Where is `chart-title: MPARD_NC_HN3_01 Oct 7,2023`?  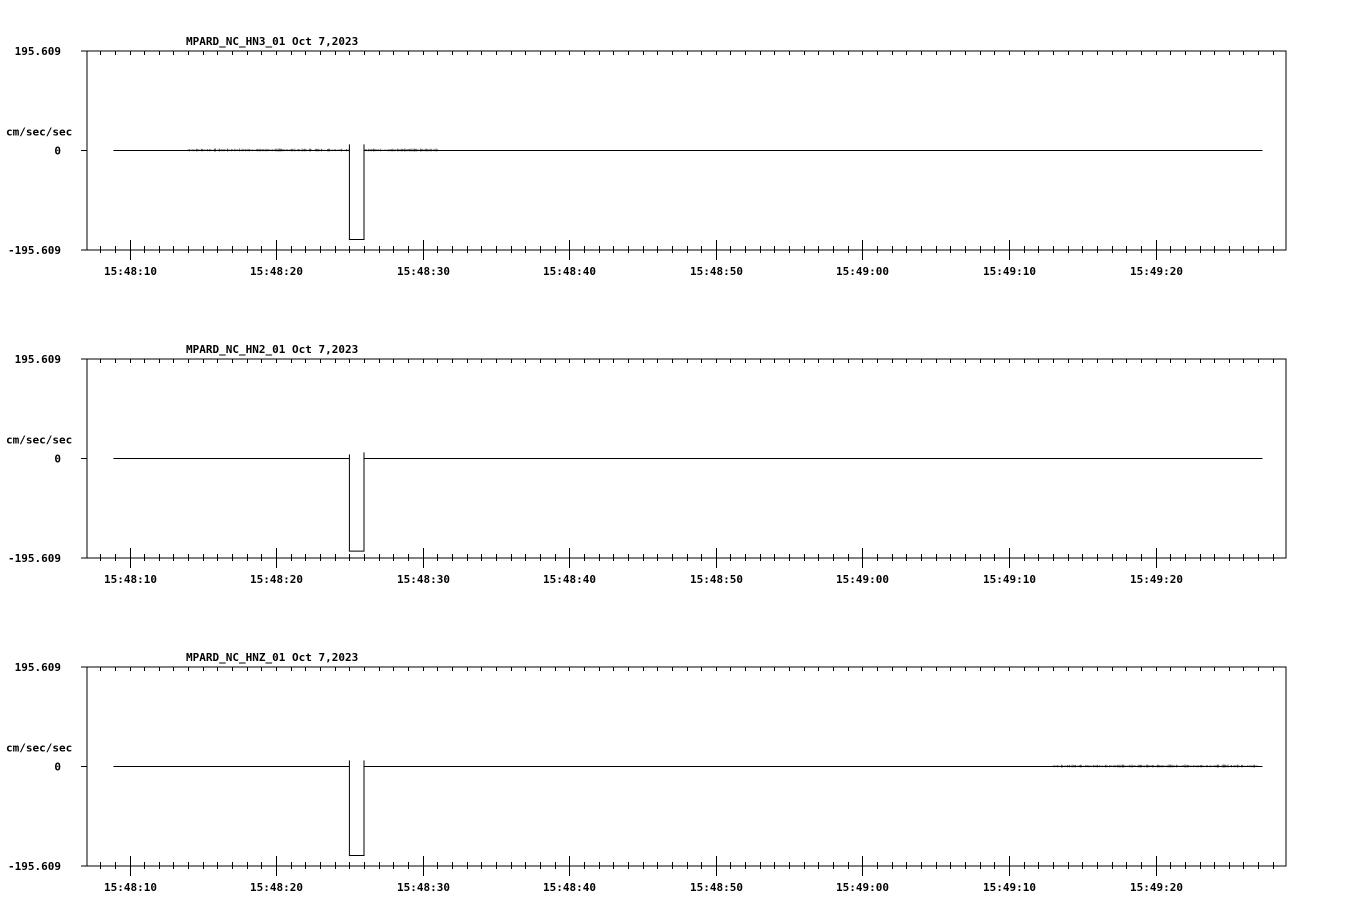
chart-title: MPARD_NC_HN3_01 Oct 7,2023 is located at coordinates (272, 41).